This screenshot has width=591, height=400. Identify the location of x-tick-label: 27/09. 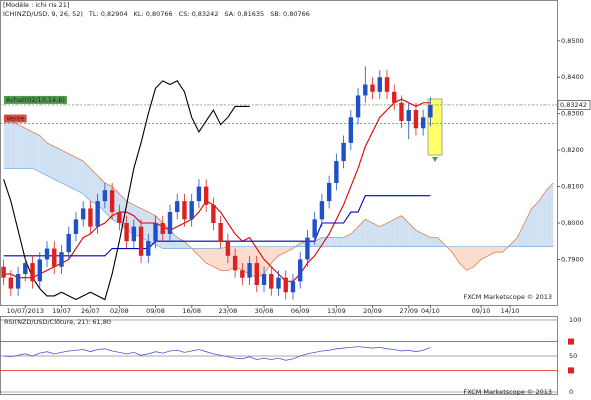
(408, 311).